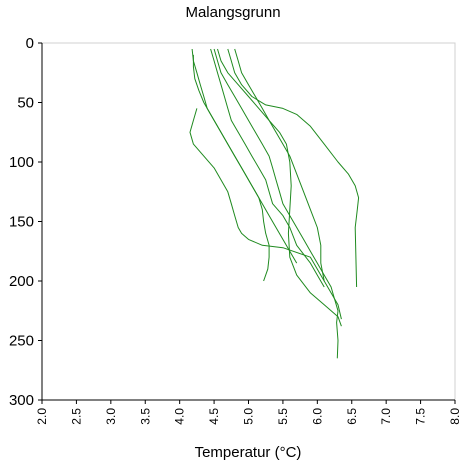  I want to click on y-tick-label: 200, so click(21, 281).